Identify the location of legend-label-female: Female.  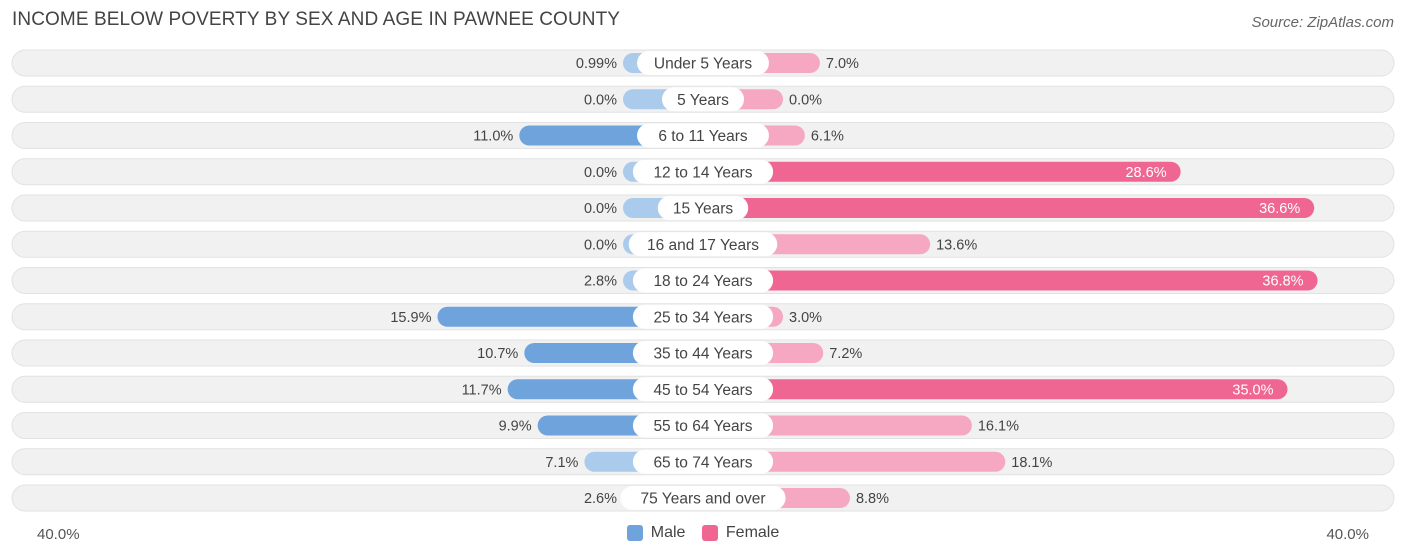
(752, 532).